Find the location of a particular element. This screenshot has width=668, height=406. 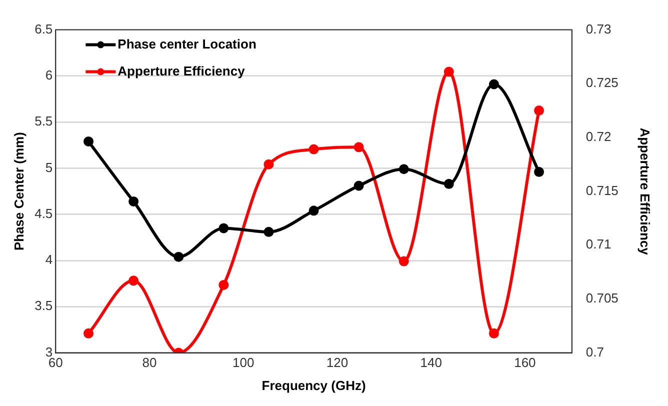

y-tick-label: 6.5 is located at coordinates (43, 28).